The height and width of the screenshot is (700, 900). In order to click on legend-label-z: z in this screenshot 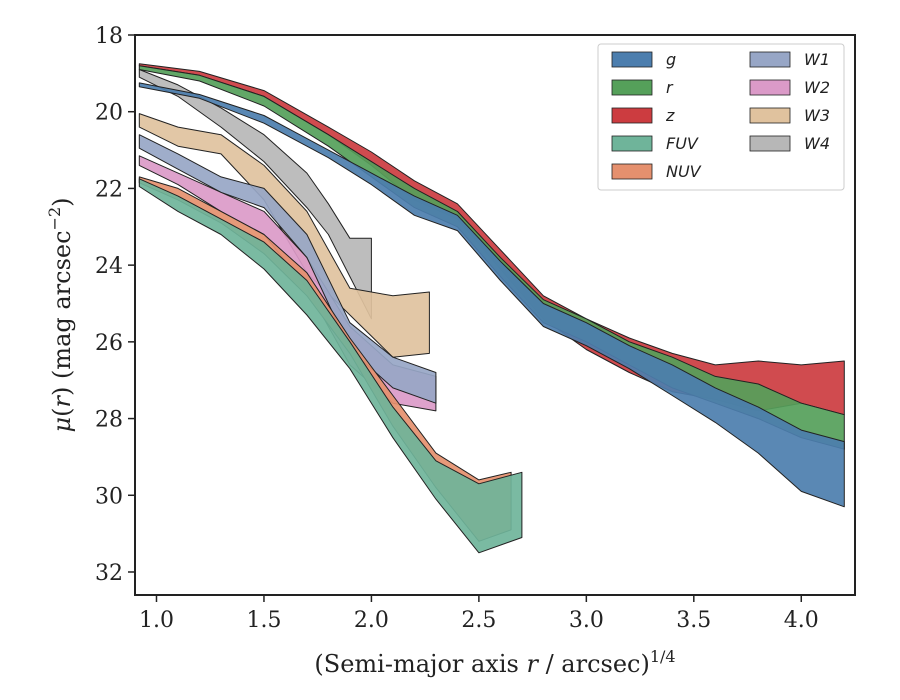, I will do `click(670, 115)`.